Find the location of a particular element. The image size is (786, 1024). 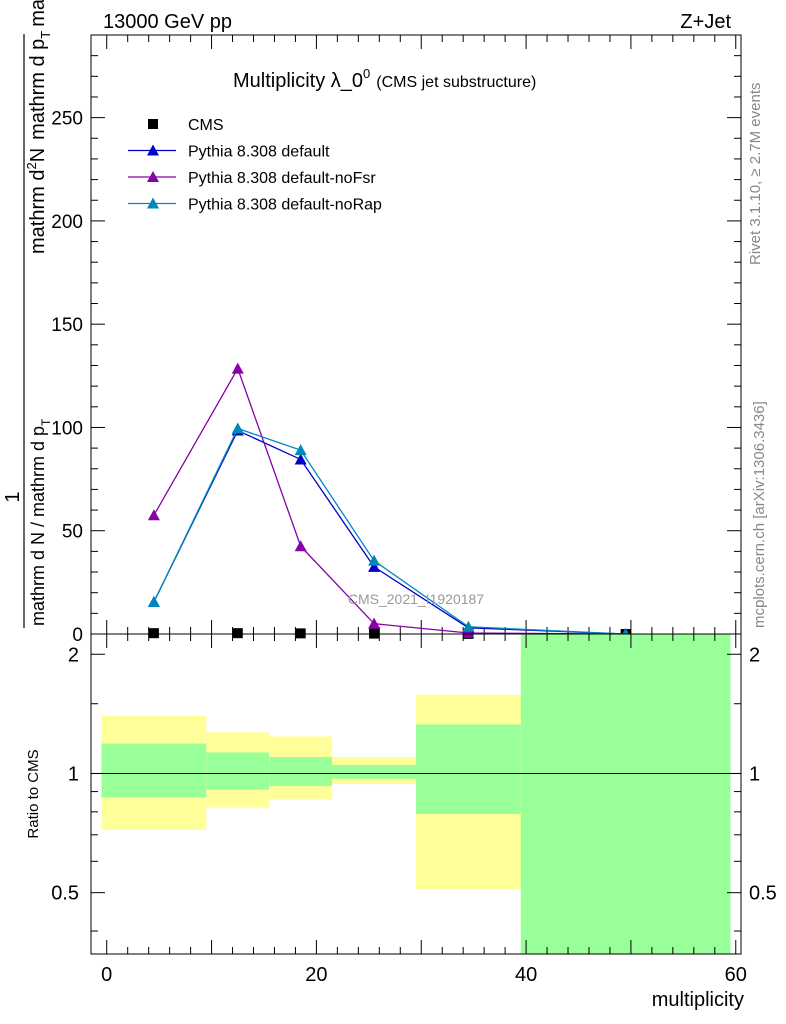

y-tick-label: 200 is located at coordinates (67, 222).